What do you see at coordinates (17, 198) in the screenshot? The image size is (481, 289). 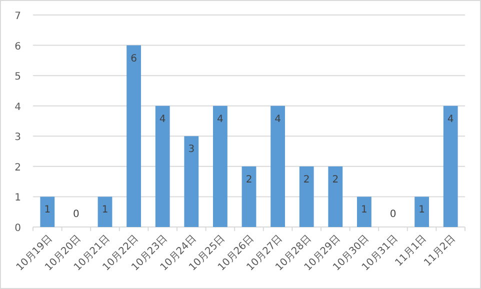 I see `y-tick-label: 1` at bounding box center [17, 198].